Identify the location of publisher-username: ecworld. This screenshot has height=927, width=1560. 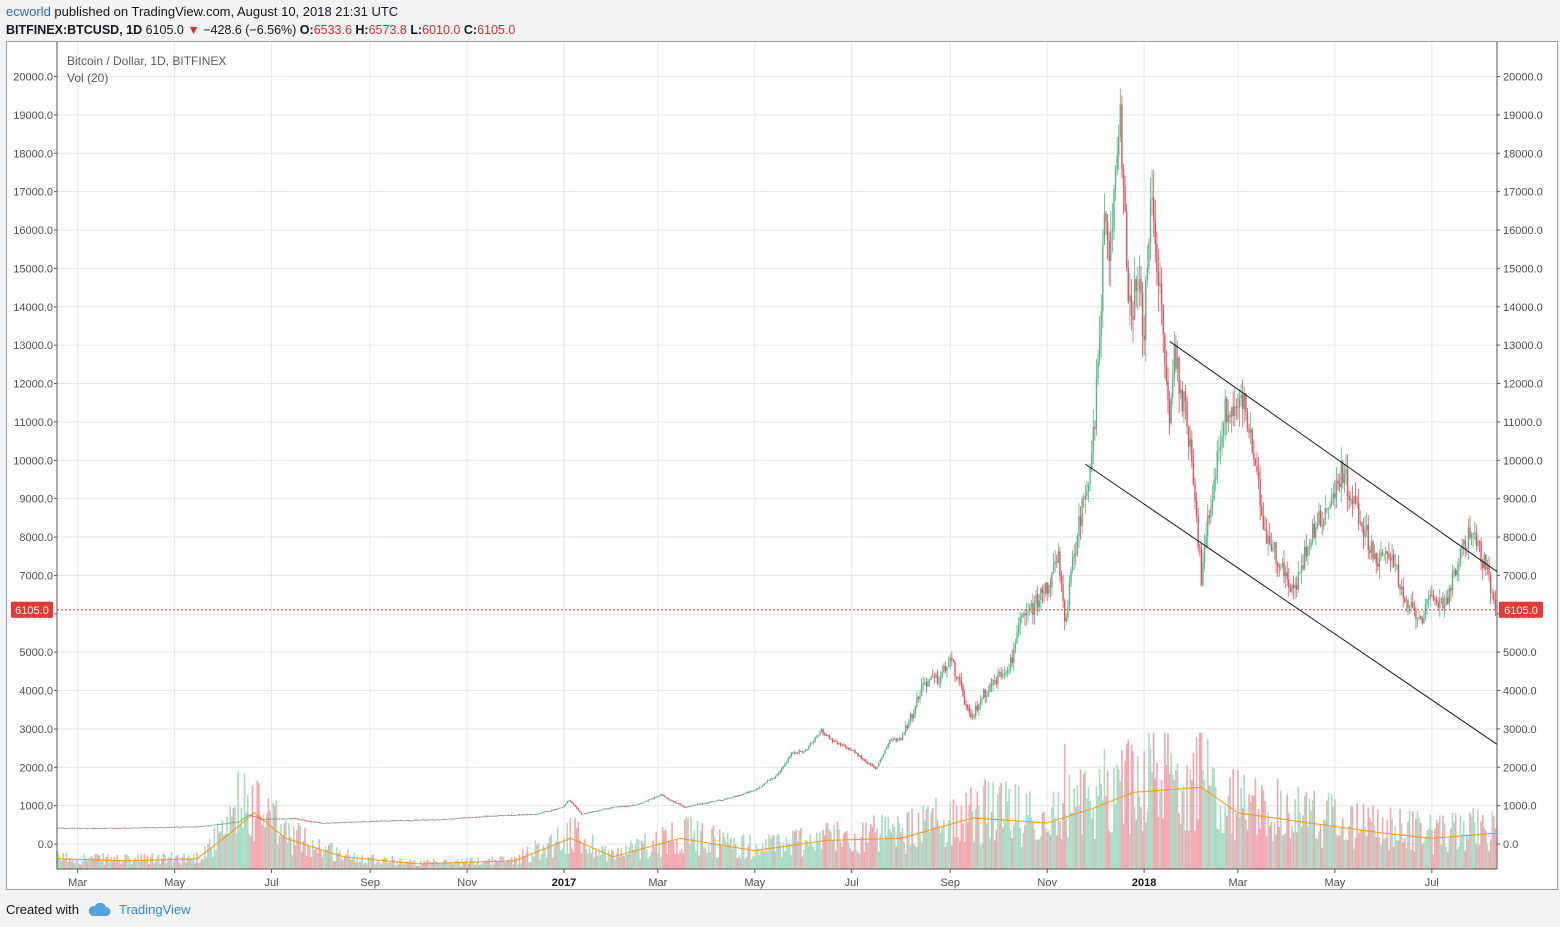
(28, 11).